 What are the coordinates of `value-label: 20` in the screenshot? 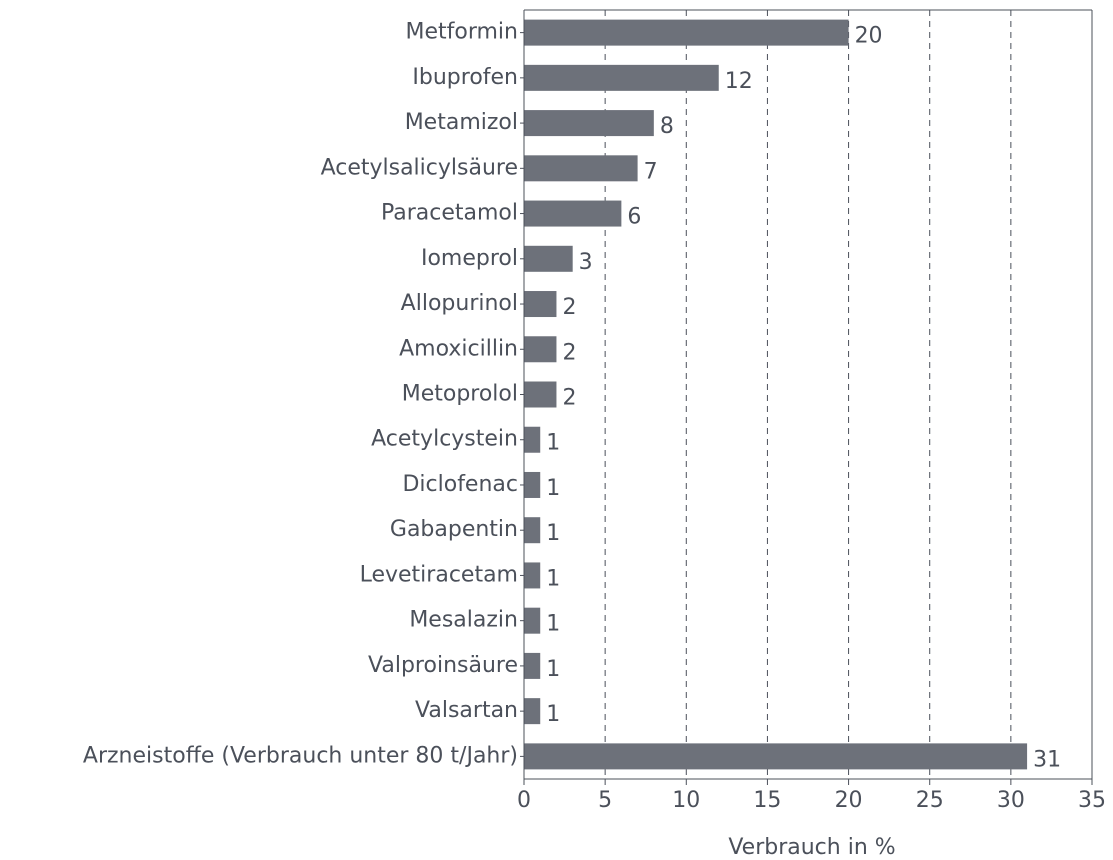 It's located at (869, 36).